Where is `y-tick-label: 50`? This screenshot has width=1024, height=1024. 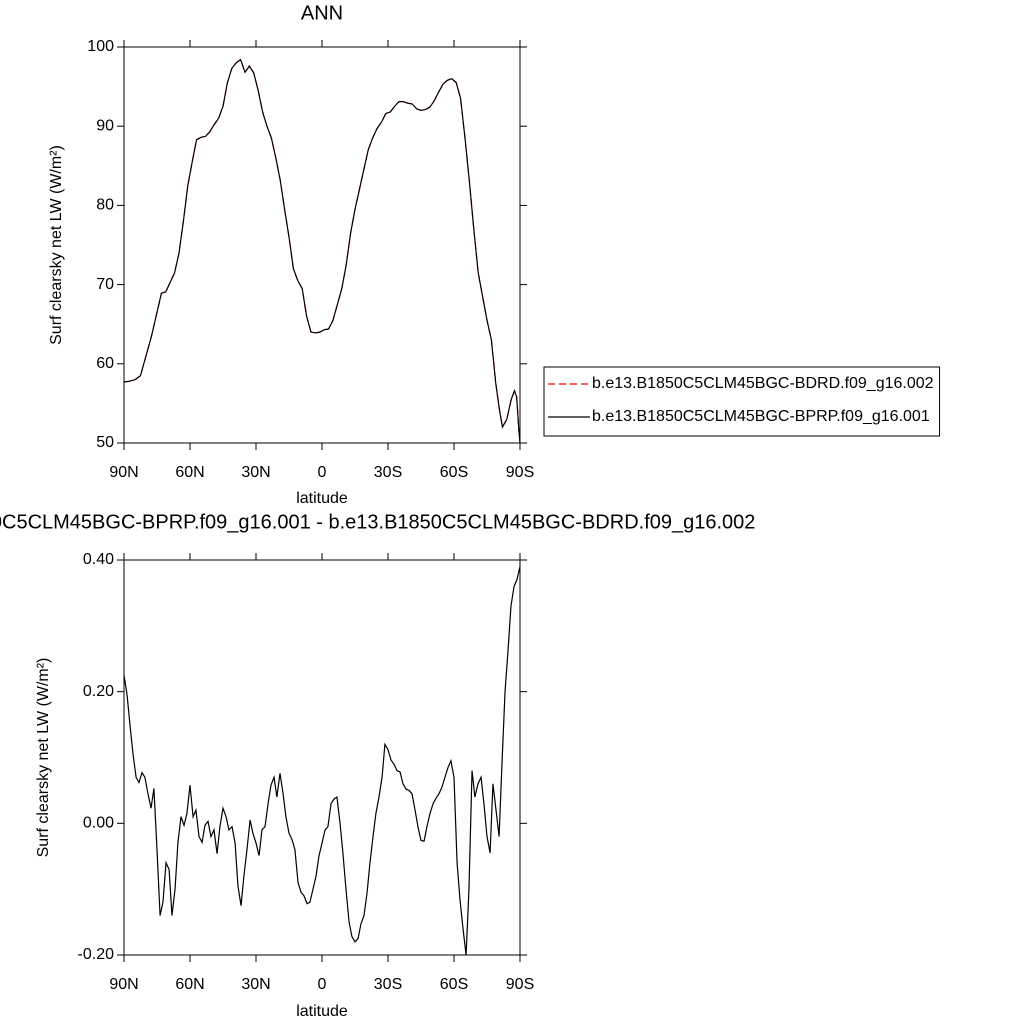
y-tick-label: 50 is located at coordinates (105, 442).